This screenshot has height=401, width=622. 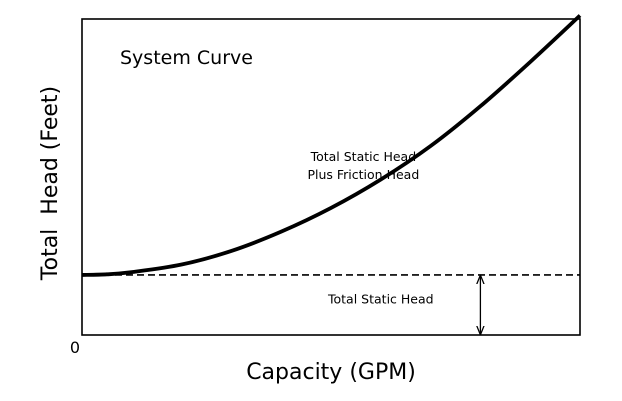 I want to click on origin-label: 0, so click(x=75, y=347).